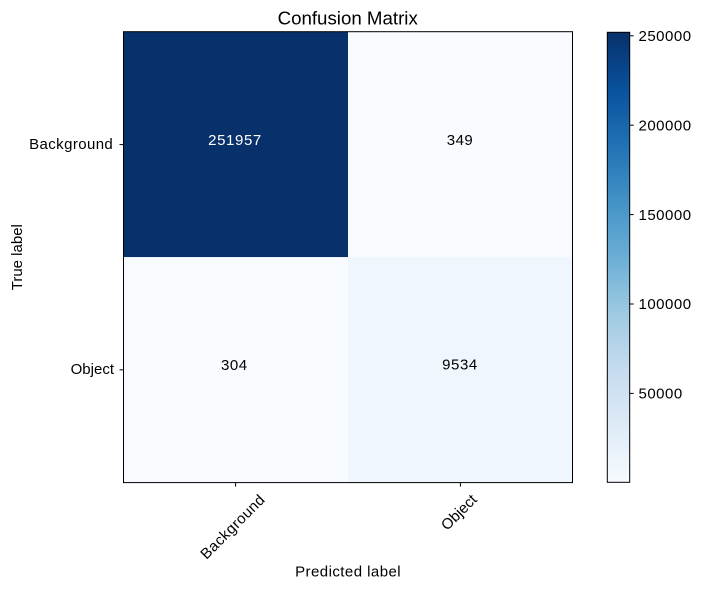  I want to click on svg-text: True label, so click(17, 257).